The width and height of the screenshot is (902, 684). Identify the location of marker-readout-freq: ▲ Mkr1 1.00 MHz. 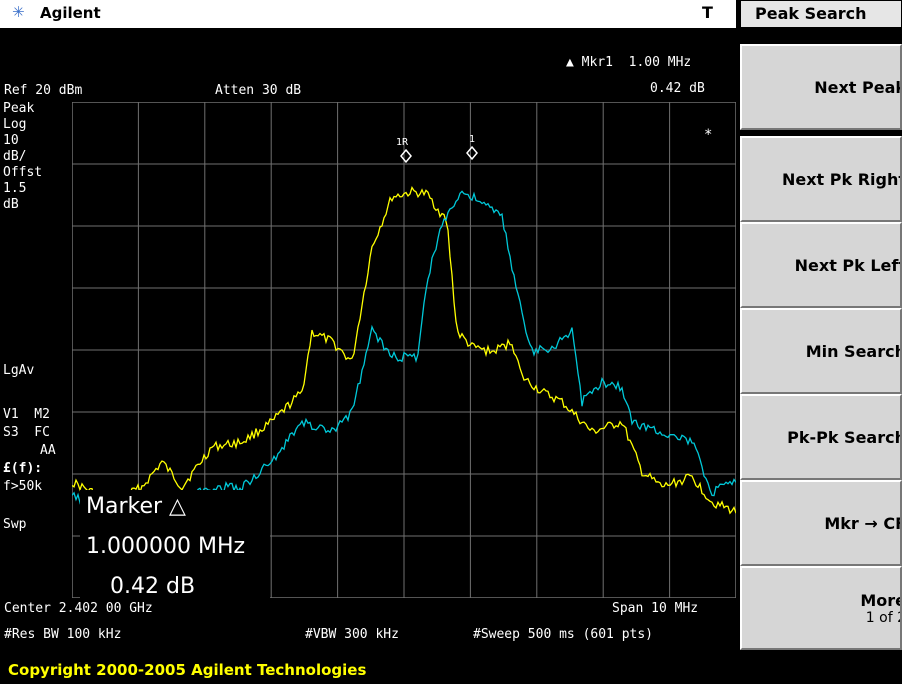
(629, 62).